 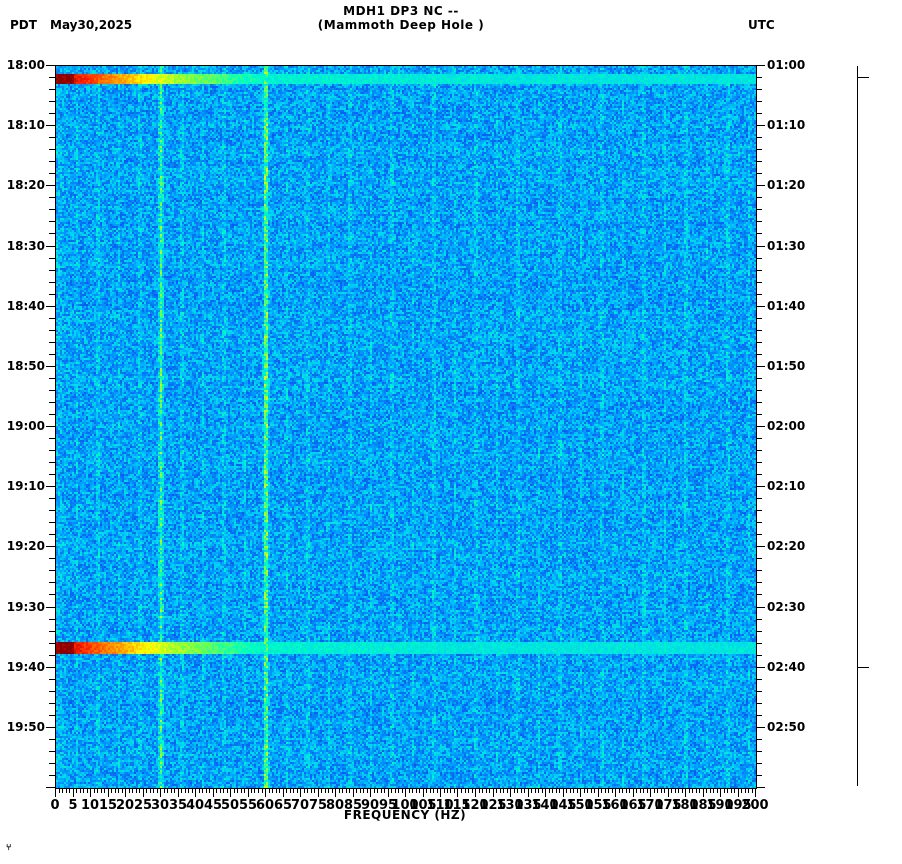 What do you see at coordinates (283, 805) in the screenshot?
I see `frequency-axis-tick-label: 65` at bounding box center [283, 805].